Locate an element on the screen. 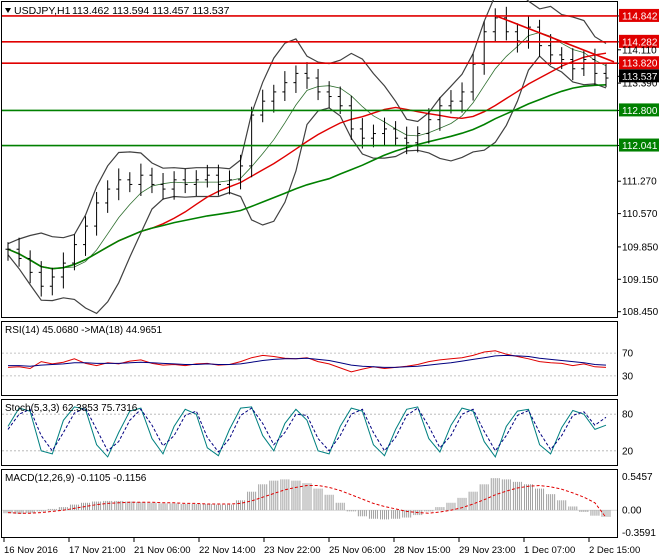 The height and width of the screenshot is (560, 660). time-axis-label: 1 Dec 07:00 is located at coordinates (549, 550).